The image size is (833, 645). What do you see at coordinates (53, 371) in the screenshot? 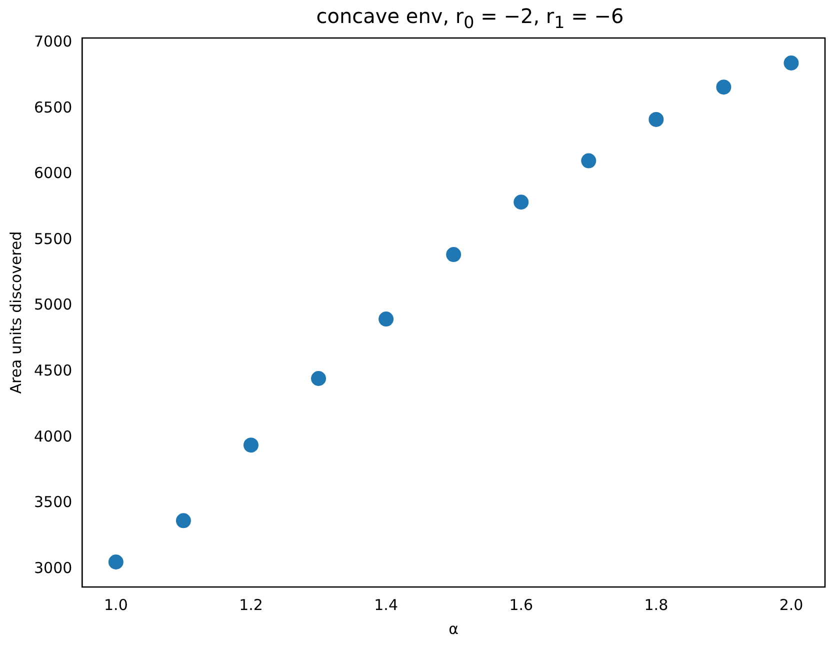
I see `y-tick-label: 4500` at bounding box center [53, 371].